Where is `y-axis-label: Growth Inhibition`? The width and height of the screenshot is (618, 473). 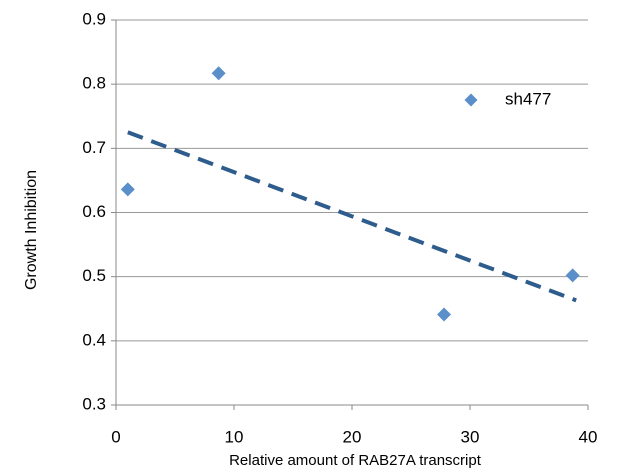
y-axis-label: Growth Inhibition is located at coordinates (31, 230).